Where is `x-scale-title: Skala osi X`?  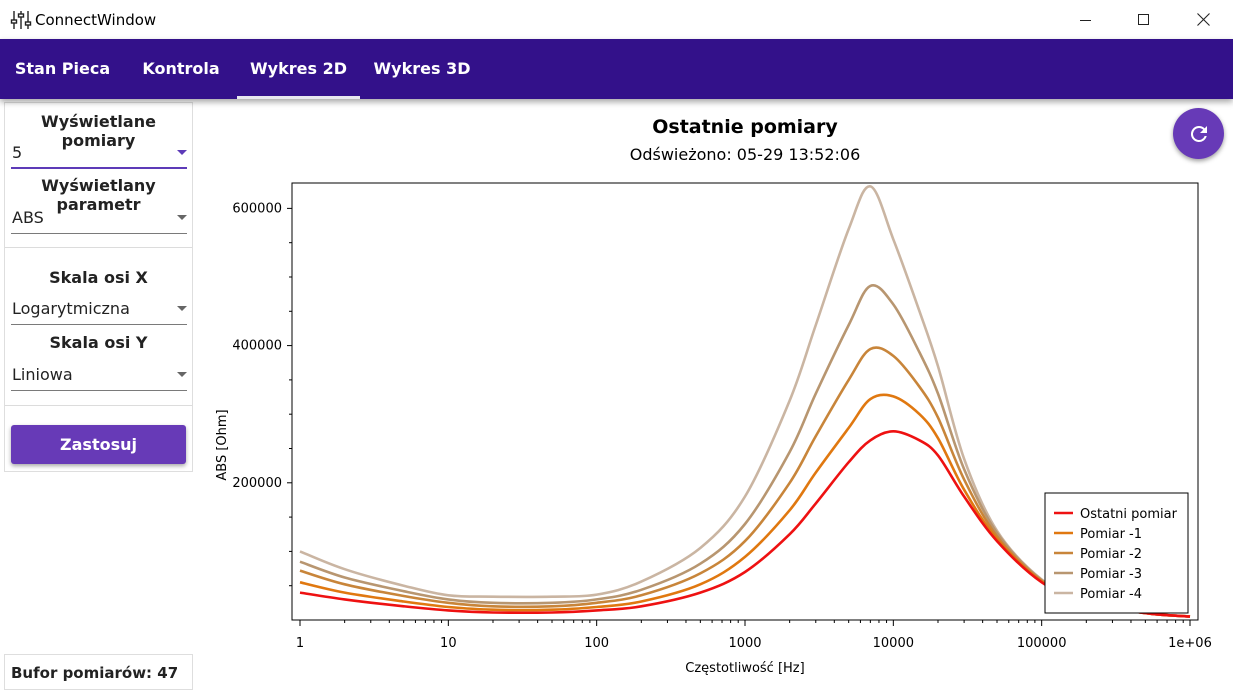 x-scale-title: Skala osi X is located at coordinates (98, 277).